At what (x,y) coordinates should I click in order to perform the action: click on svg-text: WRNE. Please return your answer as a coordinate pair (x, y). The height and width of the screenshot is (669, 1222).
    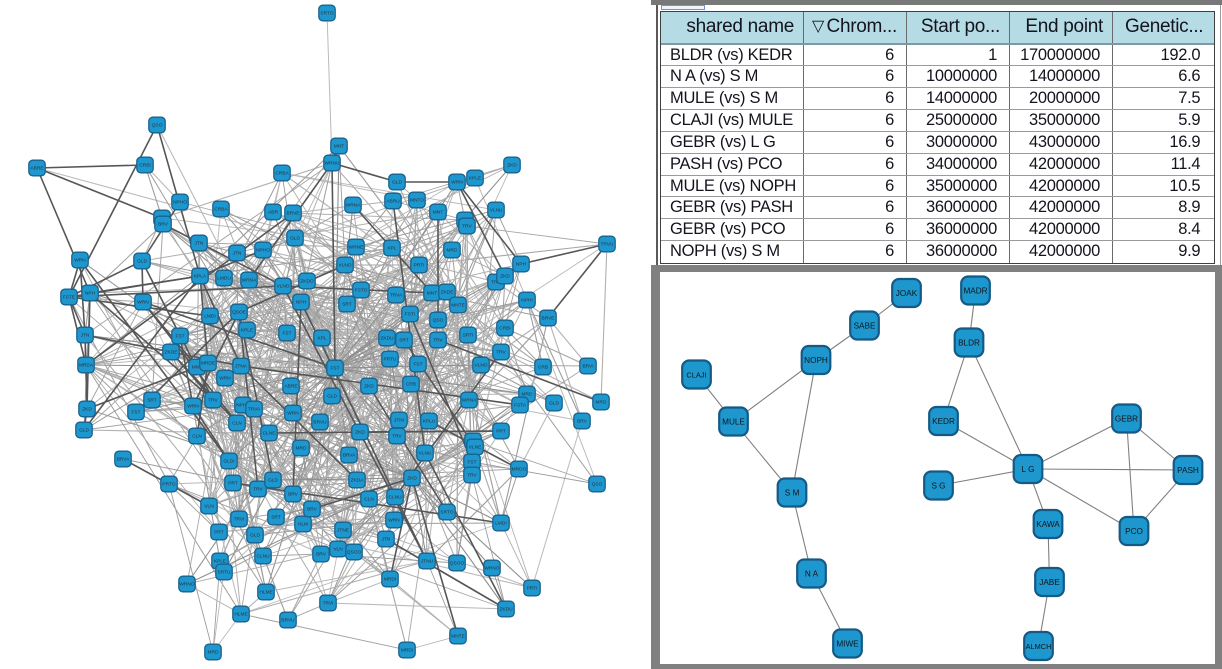
    Looking at the image, I should click on (356, 248).